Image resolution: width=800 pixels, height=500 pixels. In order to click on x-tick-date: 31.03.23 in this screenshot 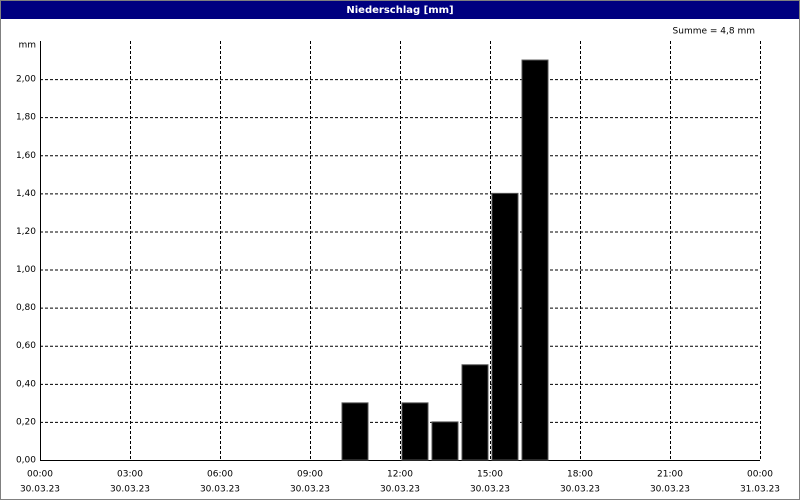, I will do `click(760, 490)`.